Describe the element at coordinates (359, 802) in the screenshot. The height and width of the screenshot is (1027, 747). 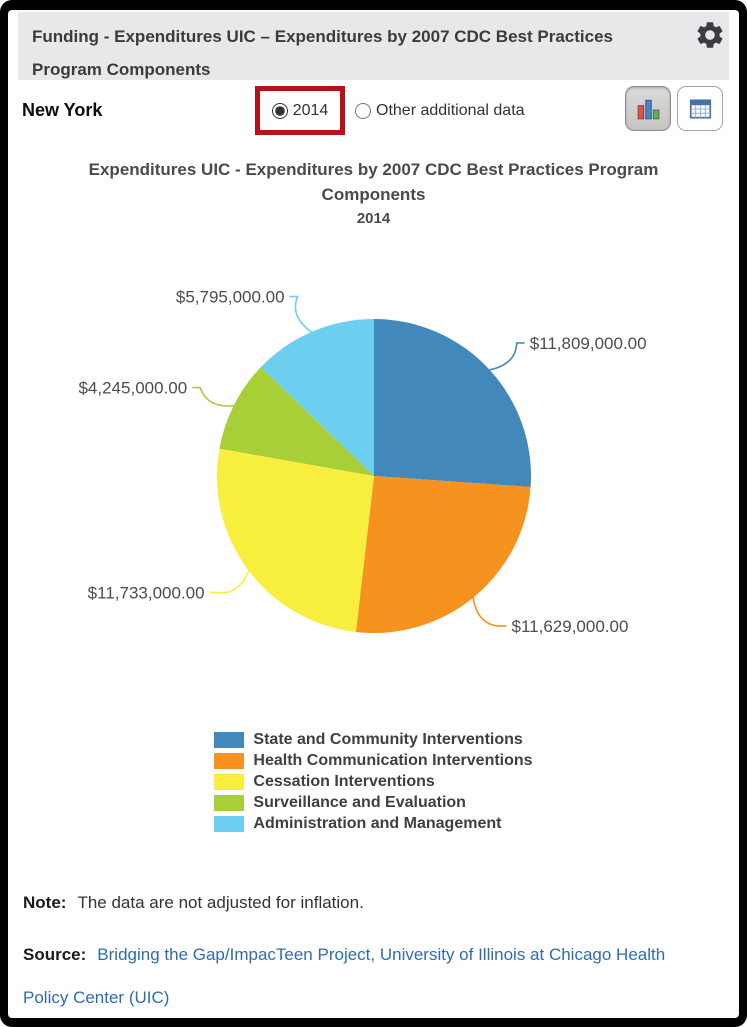
I see `legend-label: Surveillance and Evaluation` at that location.